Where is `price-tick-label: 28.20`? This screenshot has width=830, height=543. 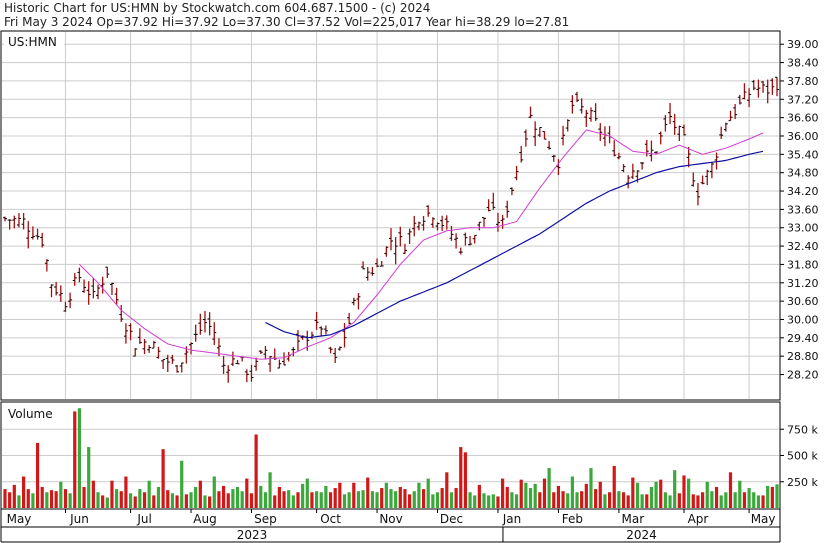 price-tick-label: 28.20 is located at coordinates (803, 375).